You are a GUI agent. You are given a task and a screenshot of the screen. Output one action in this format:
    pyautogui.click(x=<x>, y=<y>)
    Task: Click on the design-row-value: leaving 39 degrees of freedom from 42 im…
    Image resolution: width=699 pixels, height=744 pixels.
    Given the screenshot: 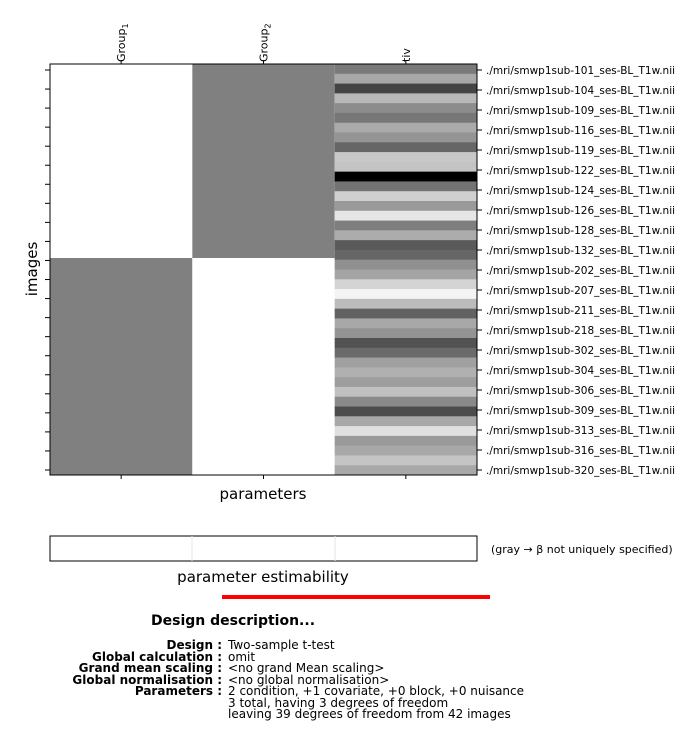 What is the action you would take?
    pyautogui.click(x=369, y=714)
    